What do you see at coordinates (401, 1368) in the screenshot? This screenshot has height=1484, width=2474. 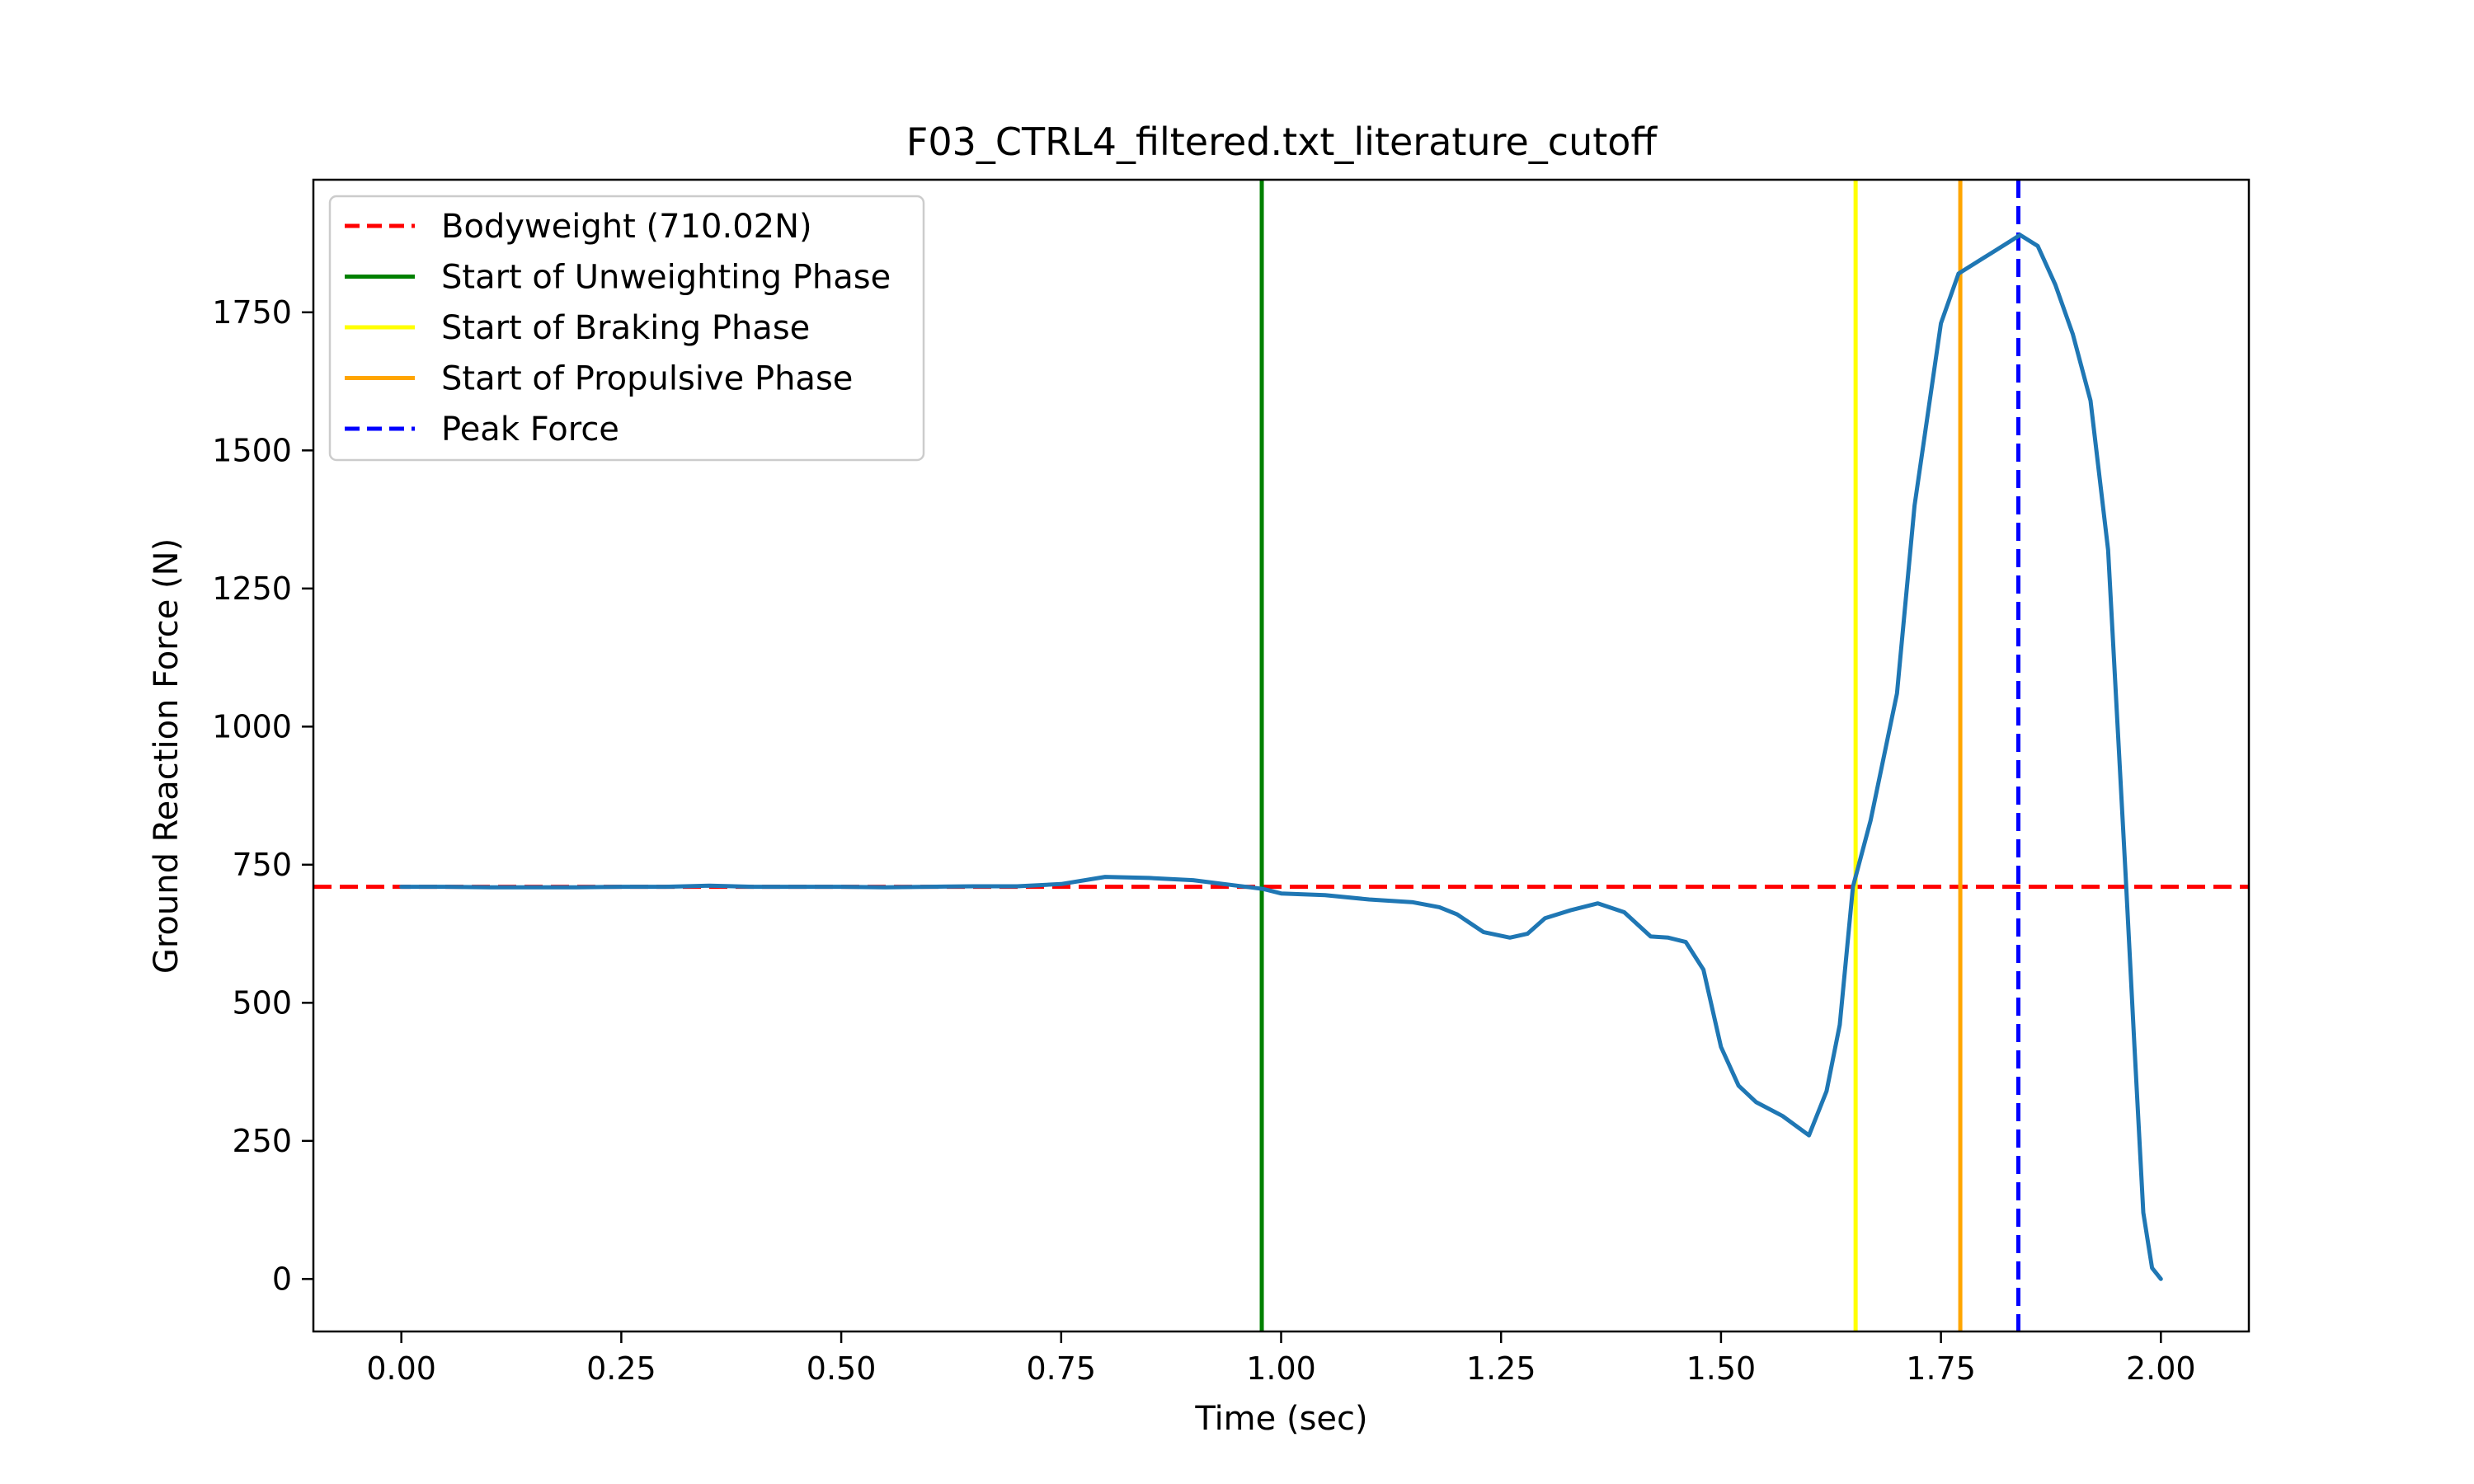 I see `x-tick-label: 0.00` at bounding box center [401, 1368].